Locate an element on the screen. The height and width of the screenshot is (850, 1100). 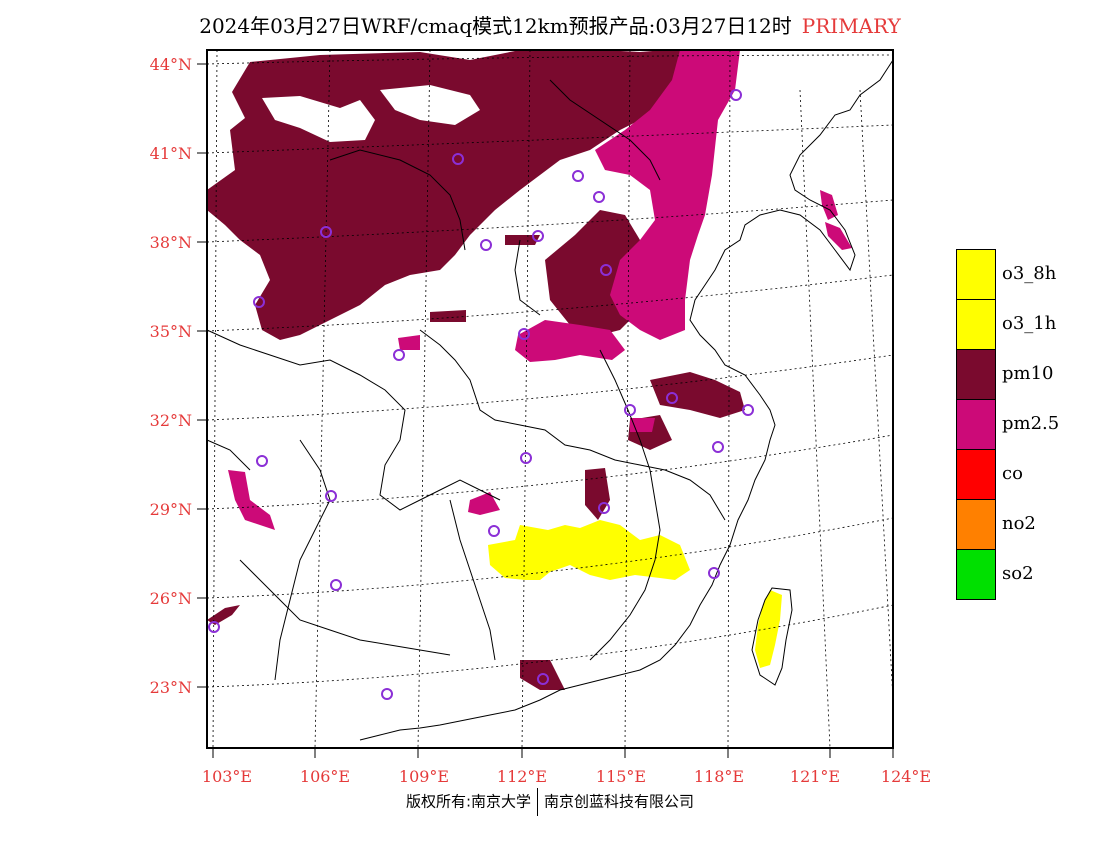
o3-taiwan is located at coordinates (768, 629).